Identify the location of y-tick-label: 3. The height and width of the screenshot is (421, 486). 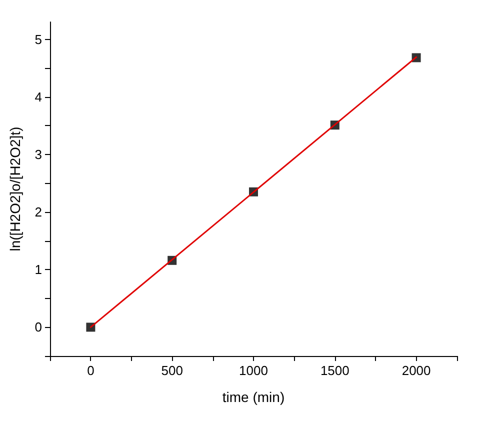
(38, 154).